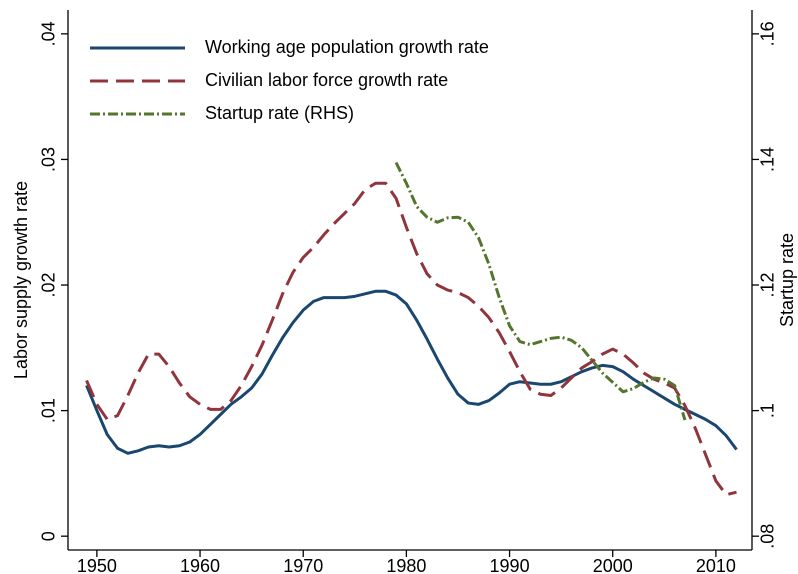 Image resolution: width=798 pixels, height=574 pixels. I want to click on x-tick-label: 2000, so click(613, 565).